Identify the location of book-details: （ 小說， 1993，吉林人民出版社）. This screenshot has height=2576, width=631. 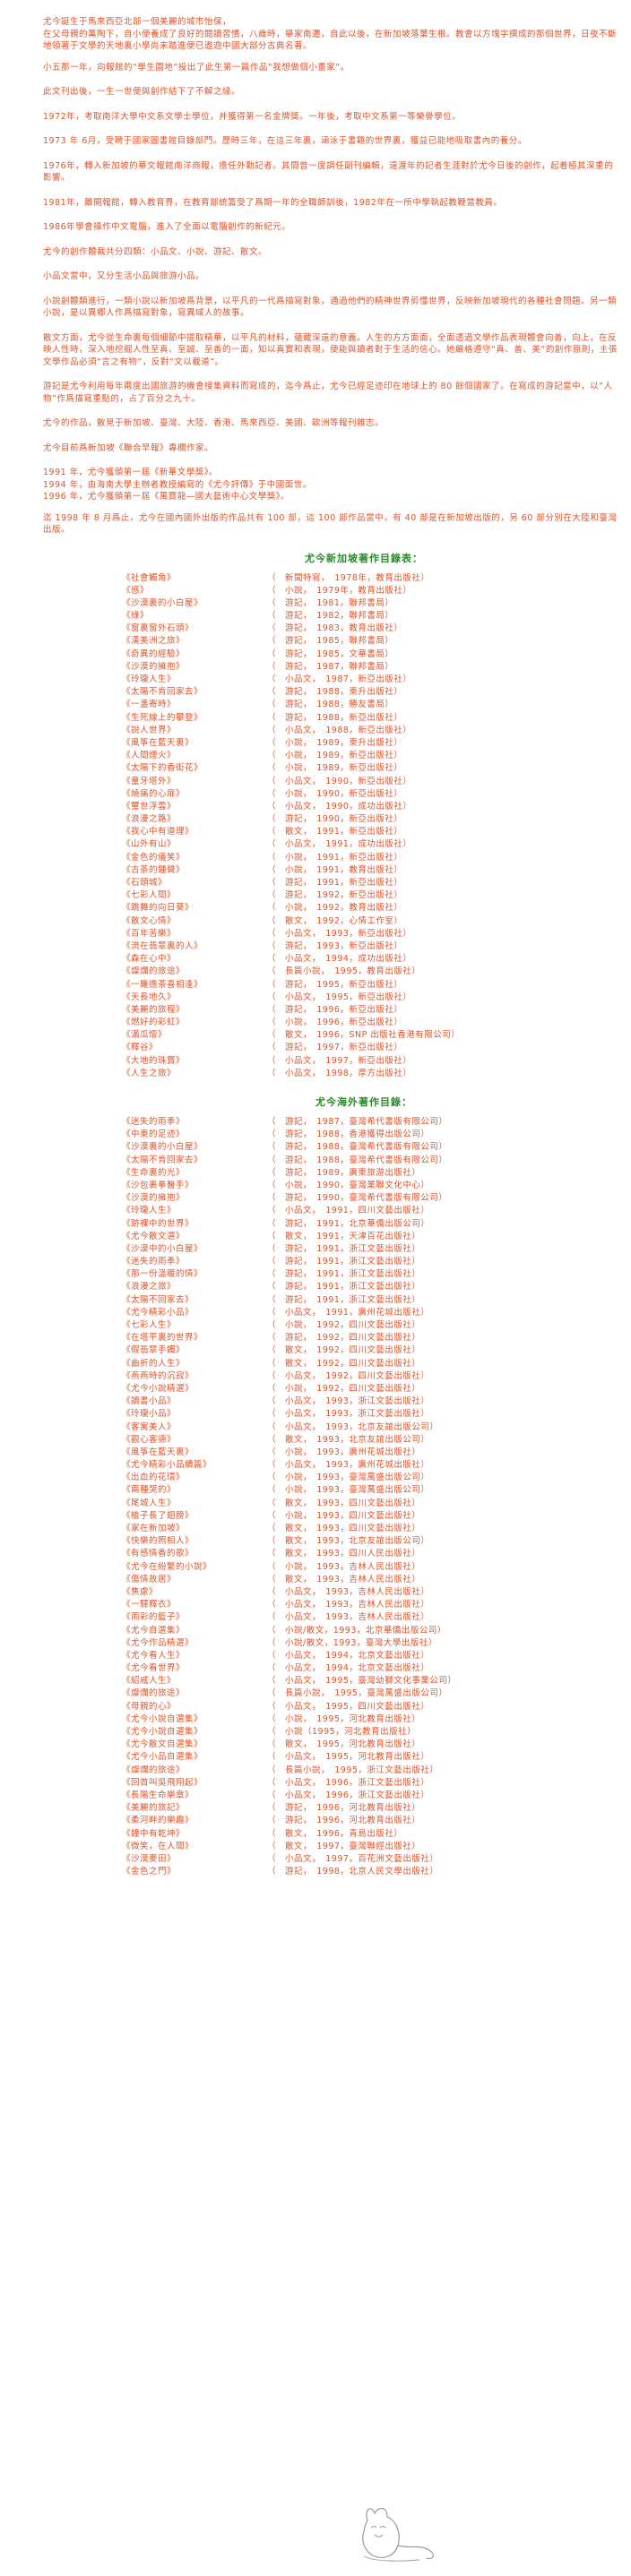
(344, 1566).